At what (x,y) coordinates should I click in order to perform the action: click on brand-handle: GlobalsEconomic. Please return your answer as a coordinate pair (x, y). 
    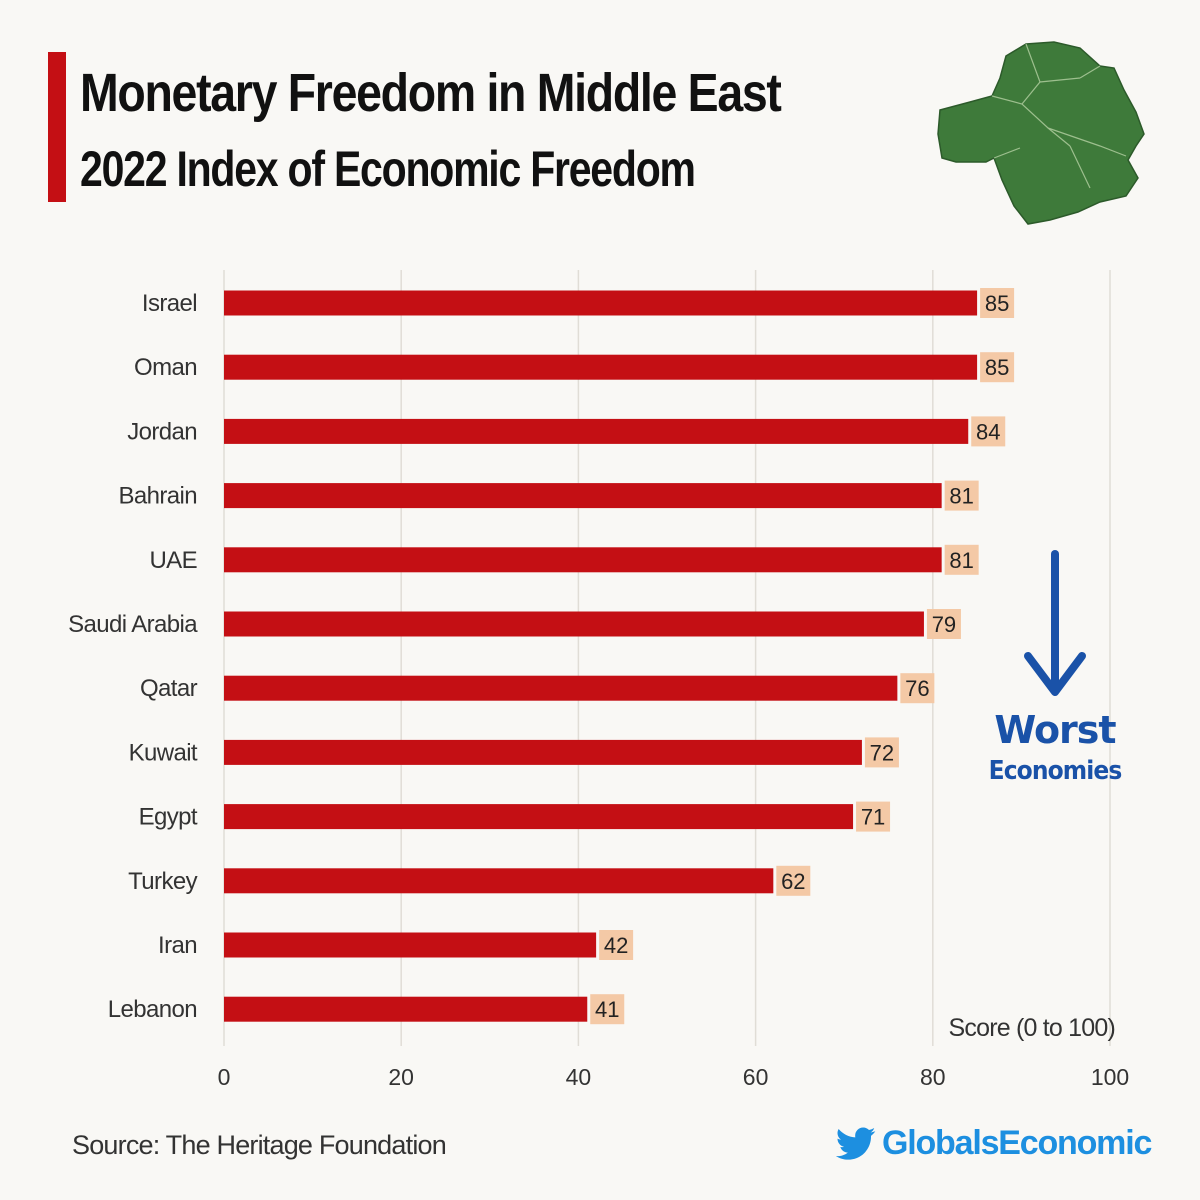
    Looking at the image, I should click on (994, 1143).